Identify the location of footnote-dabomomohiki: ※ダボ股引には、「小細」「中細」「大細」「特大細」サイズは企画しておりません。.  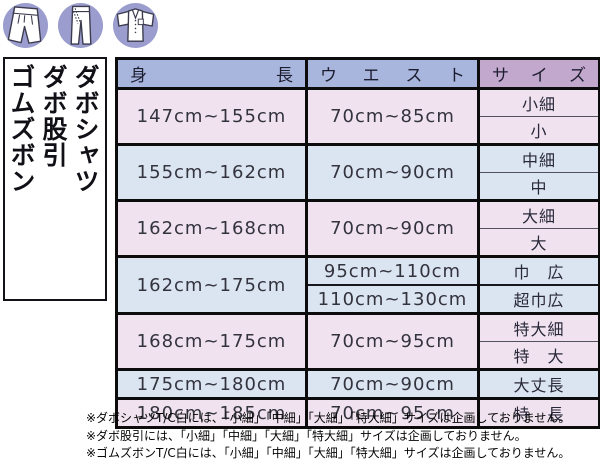
(306, 435).